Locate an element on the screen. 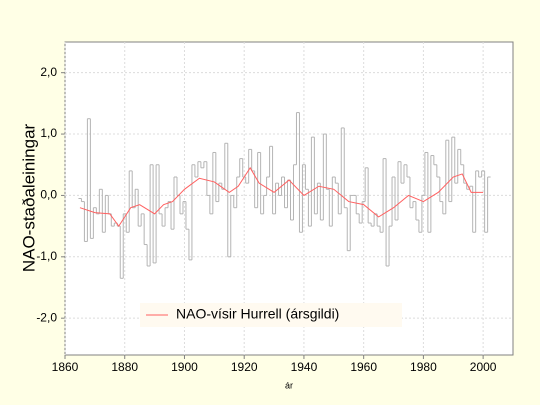  y-tick-label: 1,0 is located at coordinates (48, 133).